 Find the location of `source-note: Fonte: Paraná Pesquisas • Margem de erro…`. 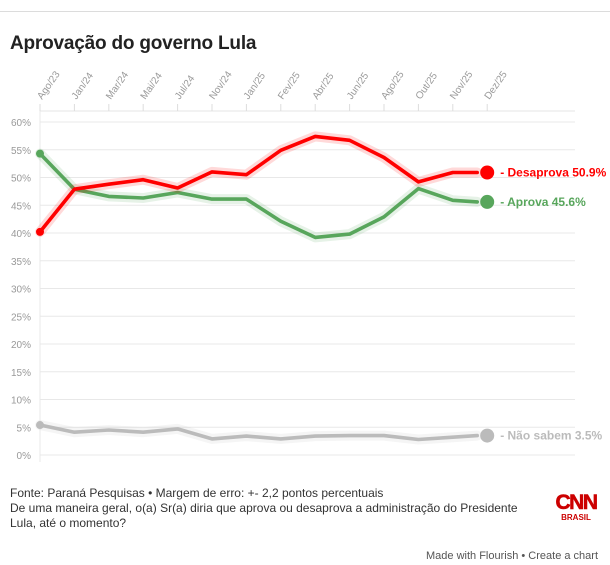

source-note: Fonte: Paraná Pesquisas • Margem de erro… is located at coordinates (197, 493).